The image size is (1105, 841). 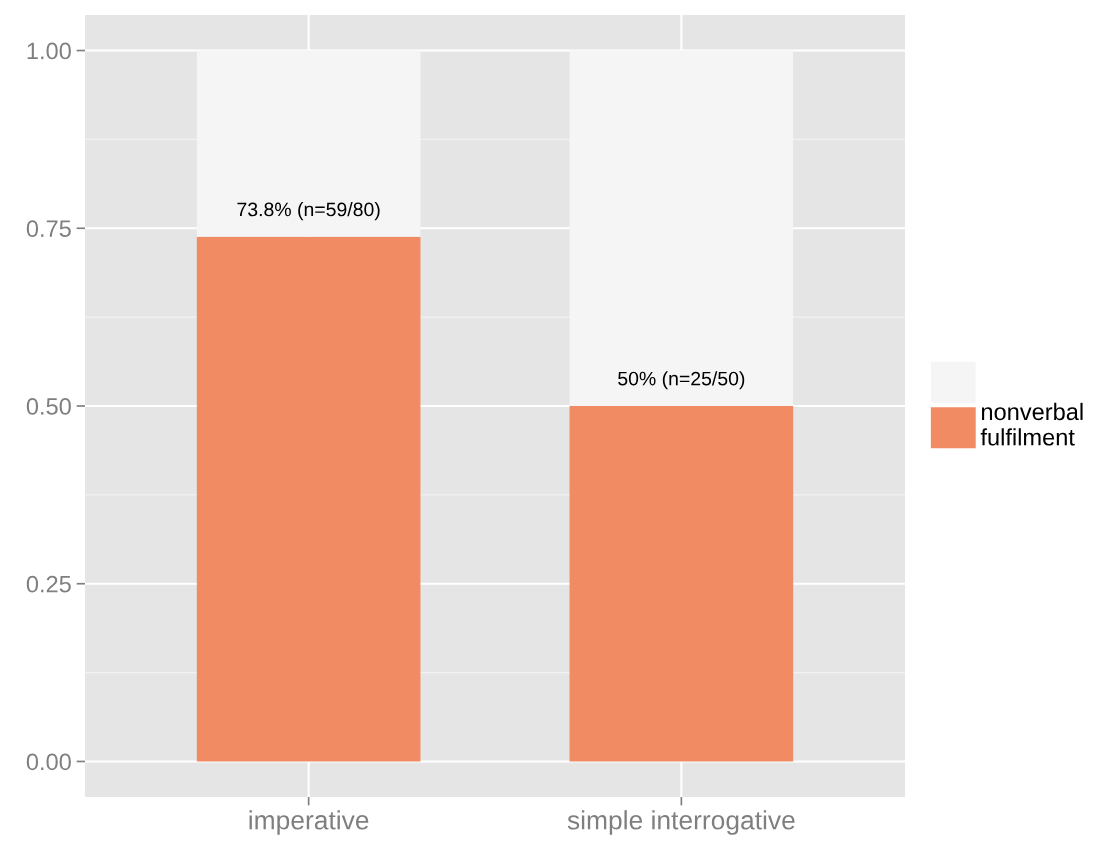 What do you see at coordinates (49, 51) in the screenshot?
I see `y-tick-label: 1.00` at bounding box center [49, 51].